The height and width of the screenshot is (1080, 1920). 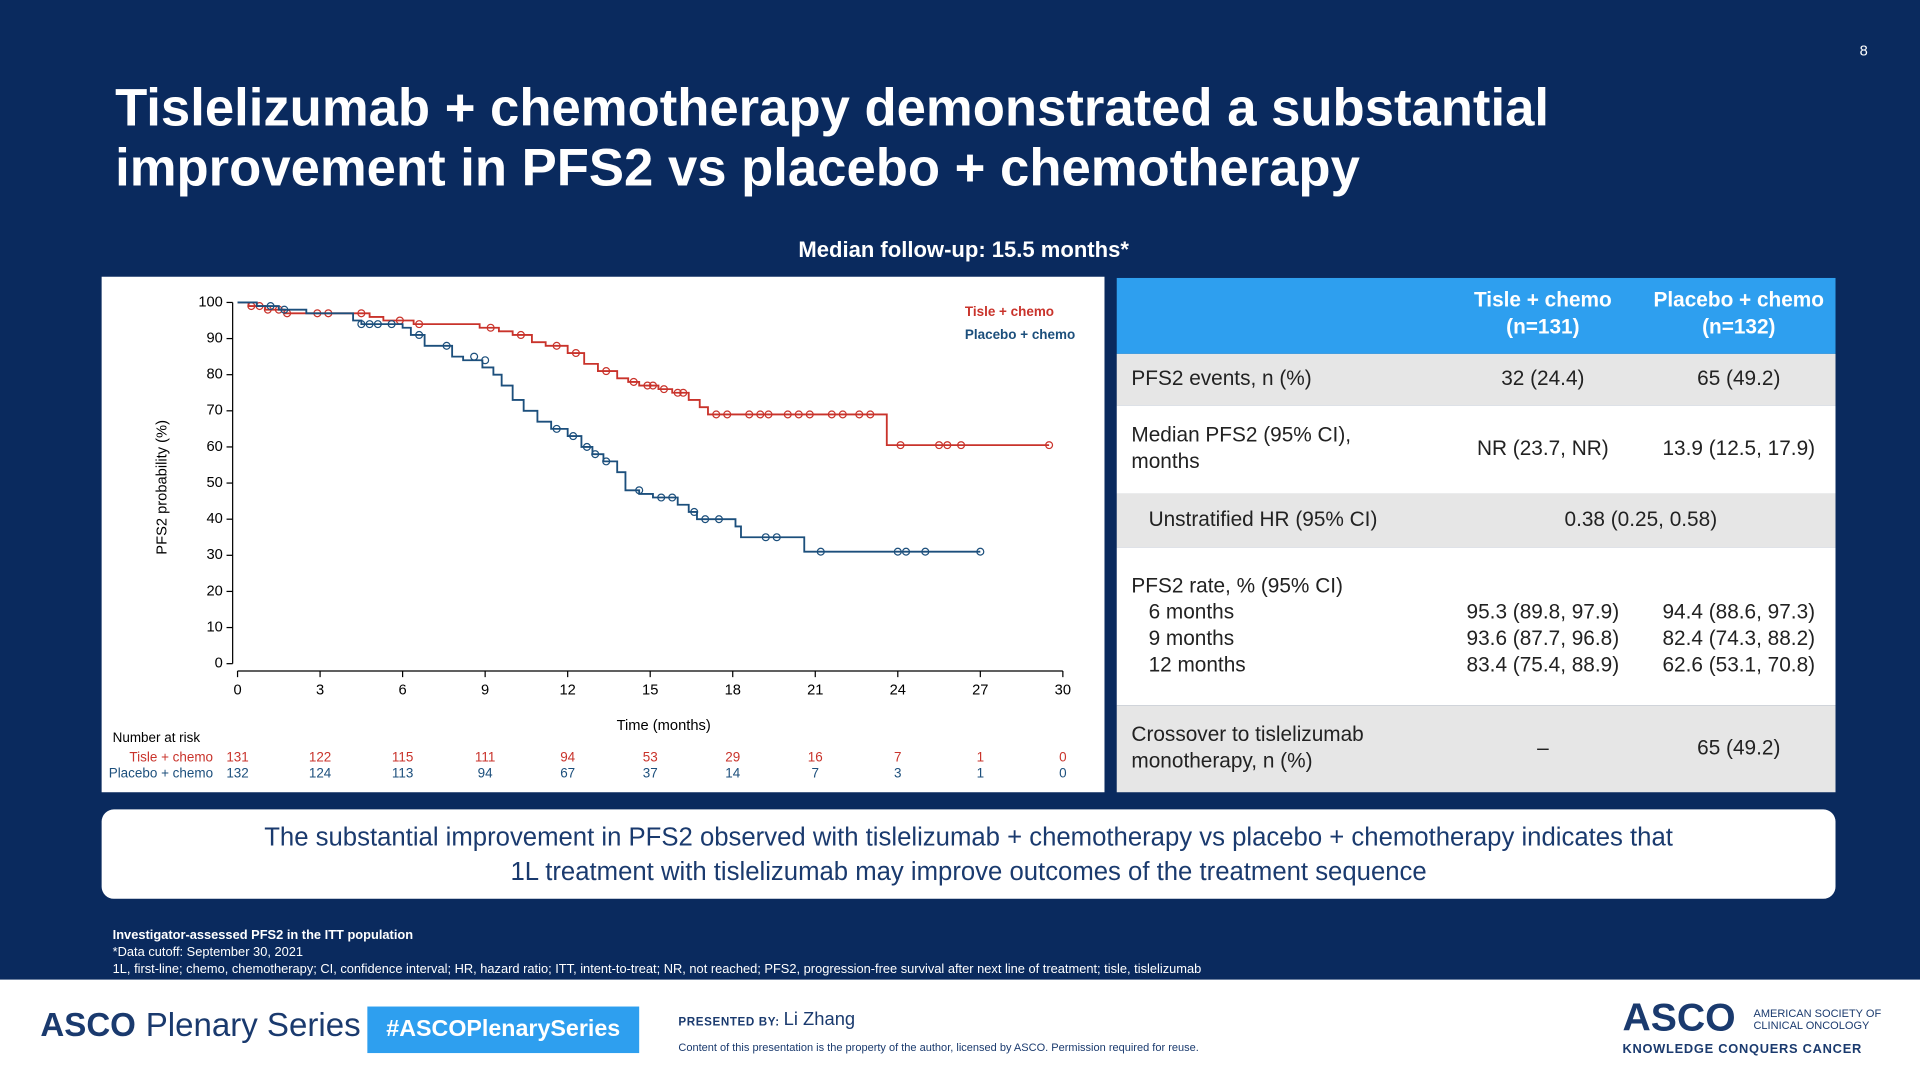 What do you see at coordinates (208, 951) in the screenshot?
I see `footnote: *Data cutoff: September 30, 2021` at bounding box center [208, 951].